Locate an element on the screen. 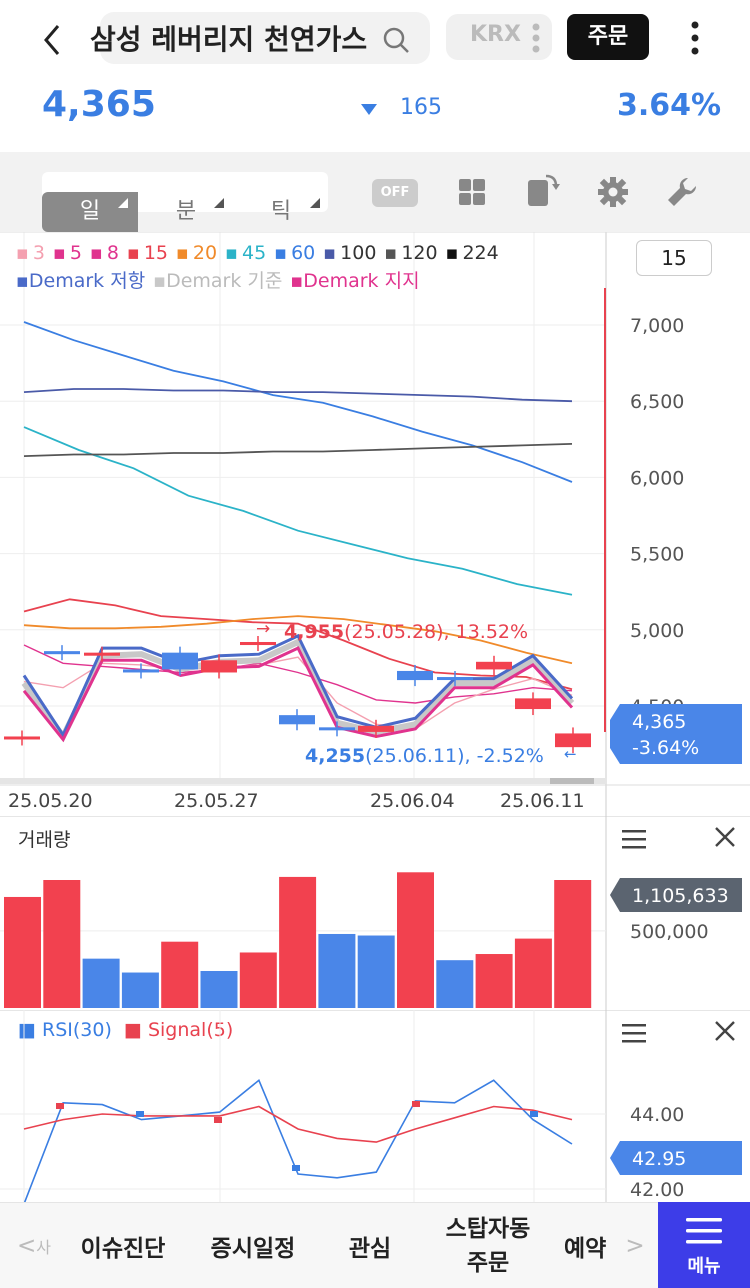 The height and width of the screenshot is (1288, 750). more-vertical-icon is located at coordinates (695, 40).